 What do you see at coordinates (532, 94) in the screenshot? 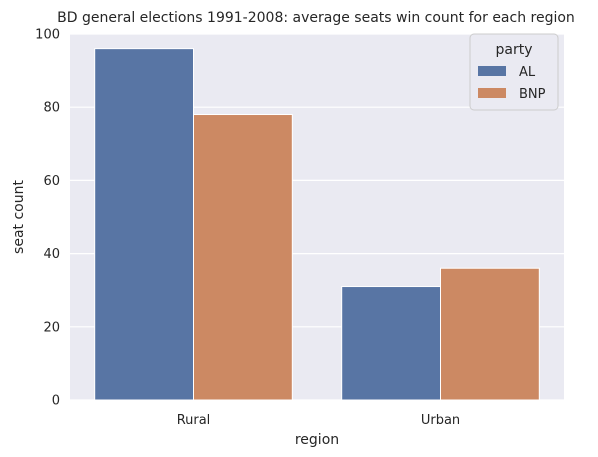
I see `legend-label-bnp: BNP` at bounding box center [532, 94].